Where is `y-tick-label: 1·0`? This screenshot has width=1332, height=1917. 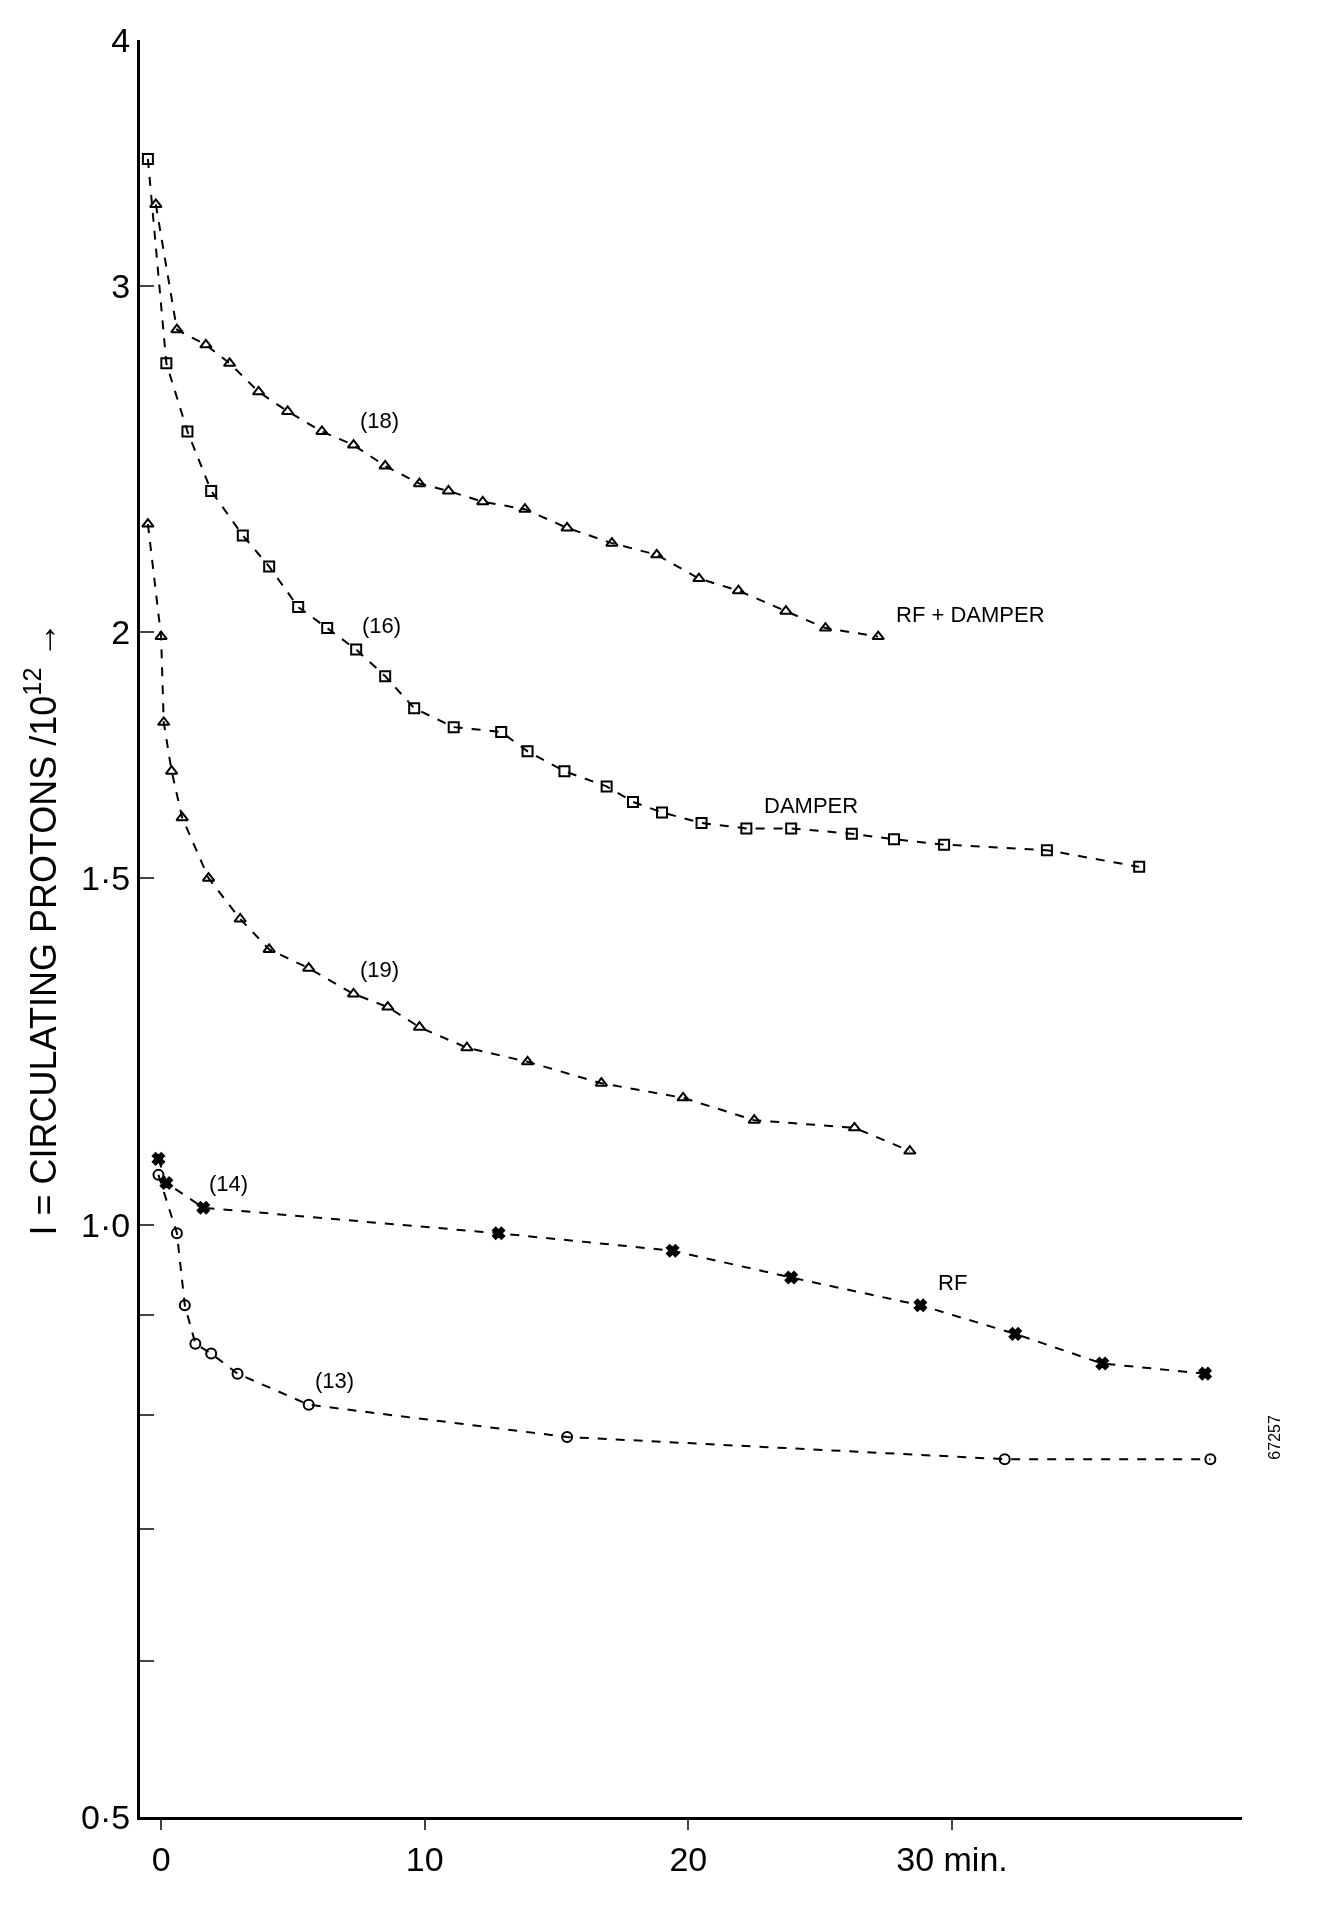 y-tick-label: 1·0 is located at coordinates (106, 1224).